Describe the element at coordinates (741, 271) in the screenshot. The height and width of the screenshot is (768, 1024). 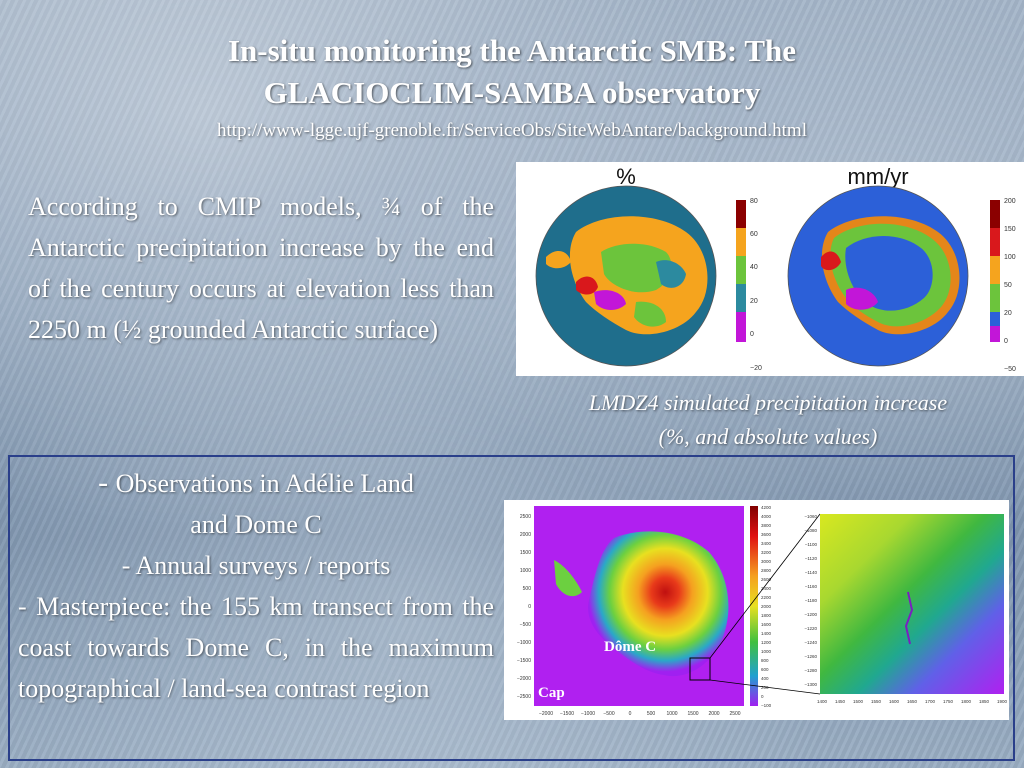
I see `left-colorbar` at that location.